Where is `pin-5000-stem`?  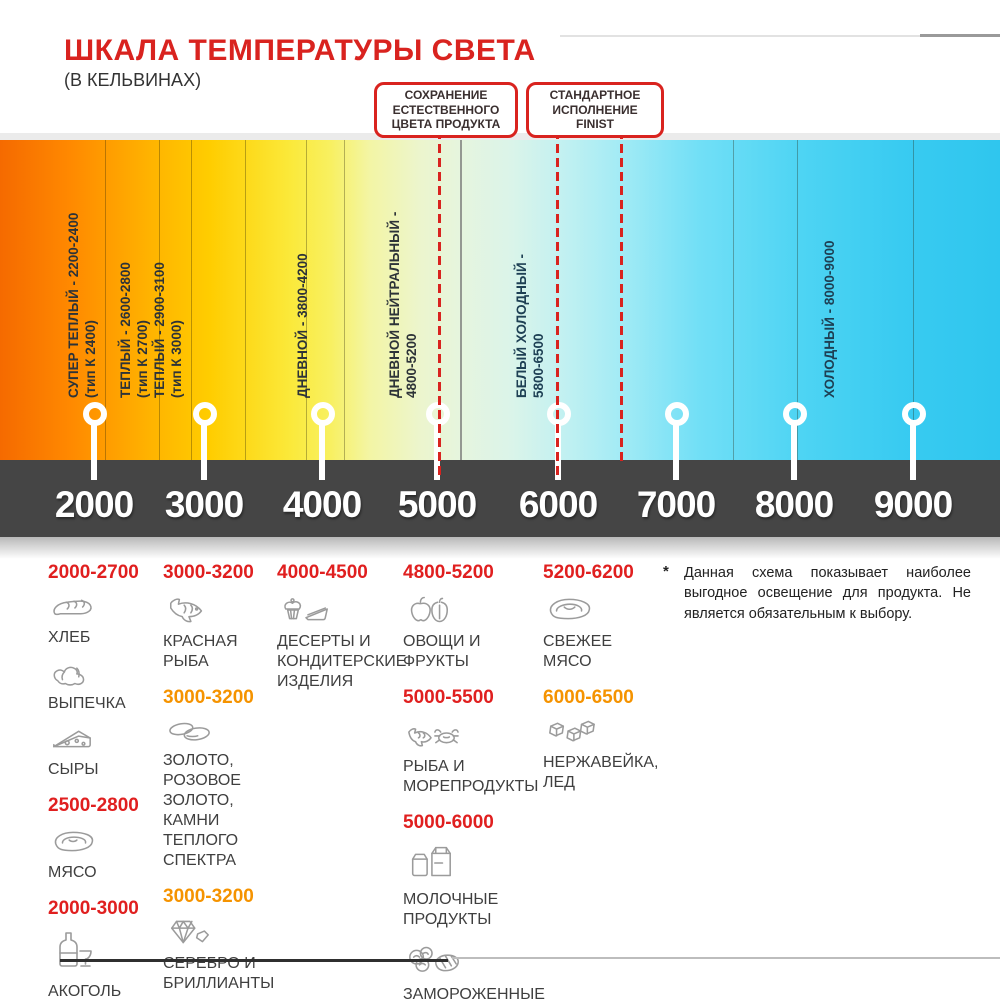 pin-5000-stem is located at coordinates (437, 452).